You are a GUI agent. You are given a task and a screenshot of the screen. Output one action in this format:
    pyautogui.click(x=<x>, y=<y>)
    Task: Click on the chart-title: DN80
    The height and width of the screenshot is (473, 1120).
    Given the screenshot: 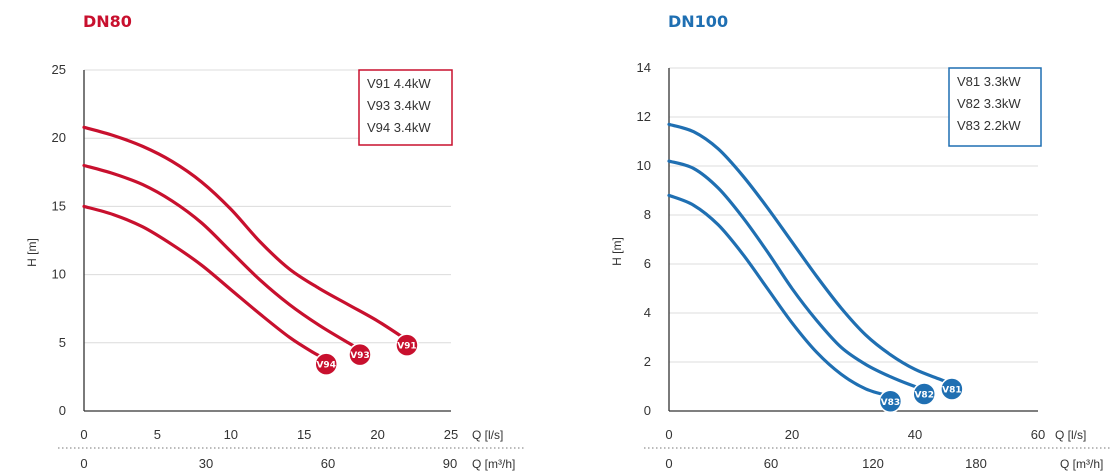 What is the action you would take?
    pyautogui.click(x=107, y=21)
    